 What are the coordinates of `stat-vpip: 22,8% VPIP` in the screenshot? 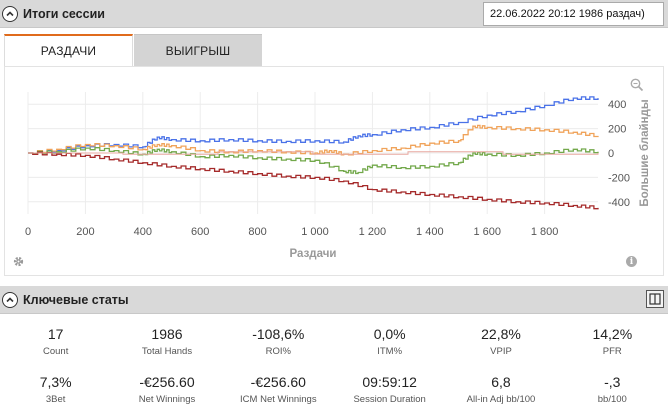 It's located at (500, 346).